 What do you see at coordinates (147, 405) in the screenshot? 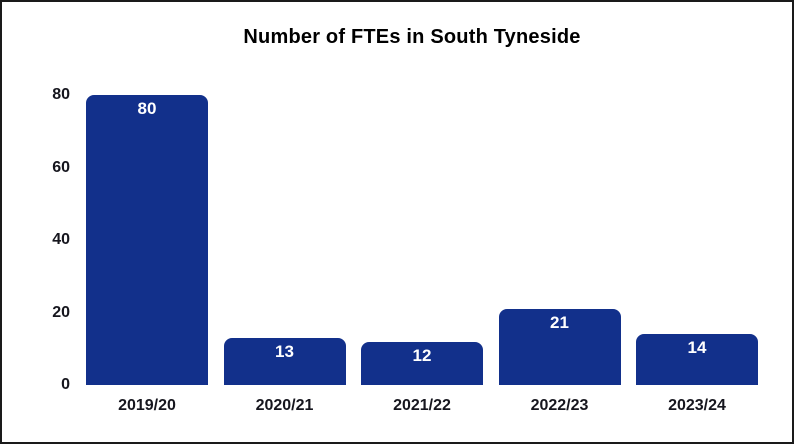
I see `x-axis-label: 2019/20` at bounding box center [147, 405].